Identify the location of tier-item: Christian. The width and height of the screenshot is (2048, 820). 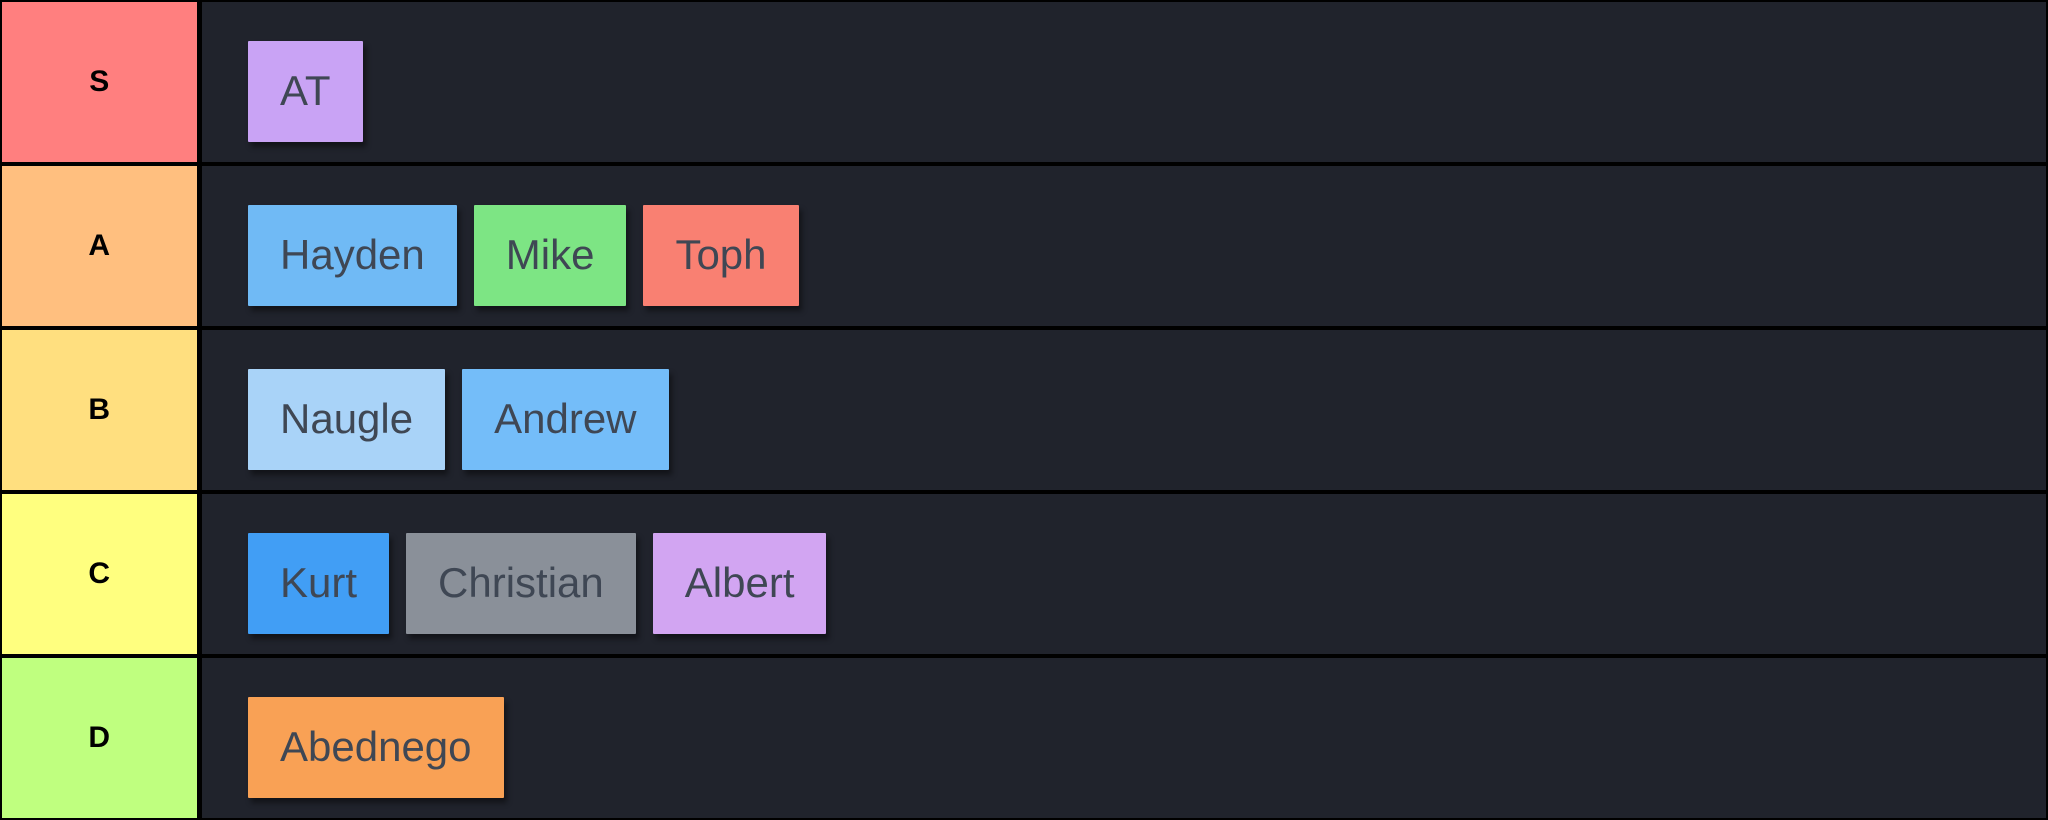
(521, 583).